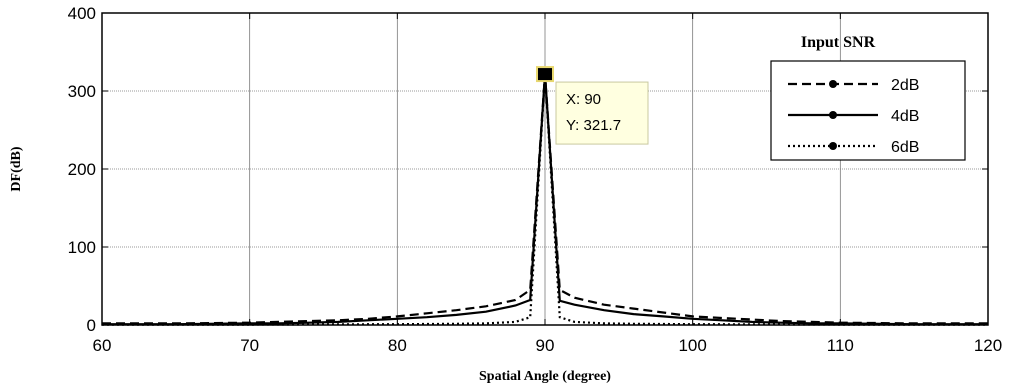 This screenshot has width=1010, height=385. Describe the element at coordinates (102, 345) in the screenshot. I see `x-tick-label: 60` at that location.